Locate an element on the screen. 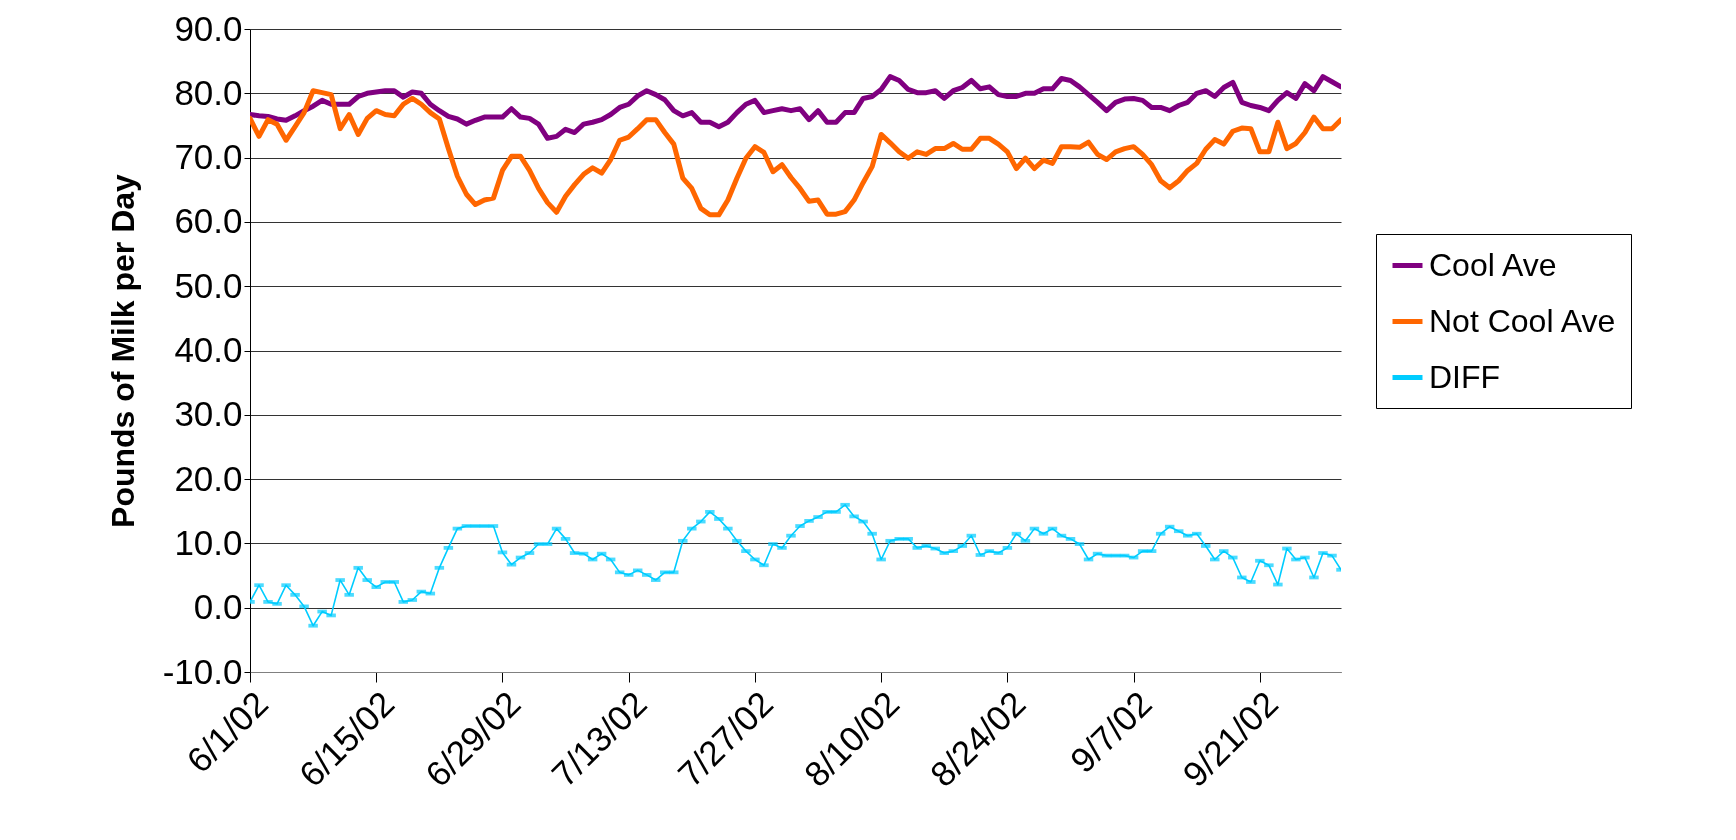  y-tick-label: 10.0 is located at coordinates (208, 542).